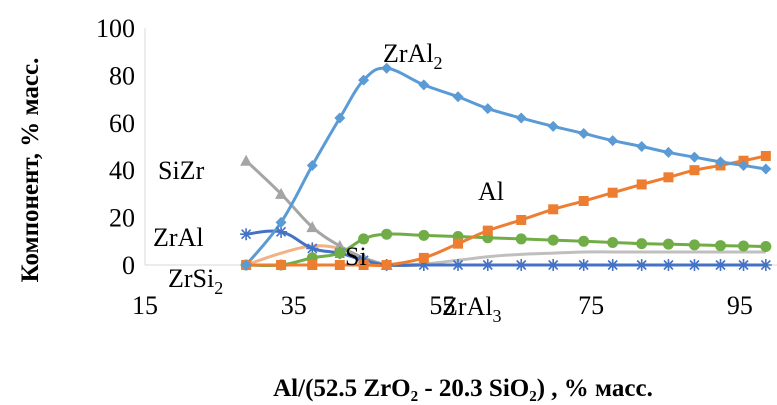 The width and height of the screenshot is (777, 405). I want to click on series-label: Al, so click(491, 191).